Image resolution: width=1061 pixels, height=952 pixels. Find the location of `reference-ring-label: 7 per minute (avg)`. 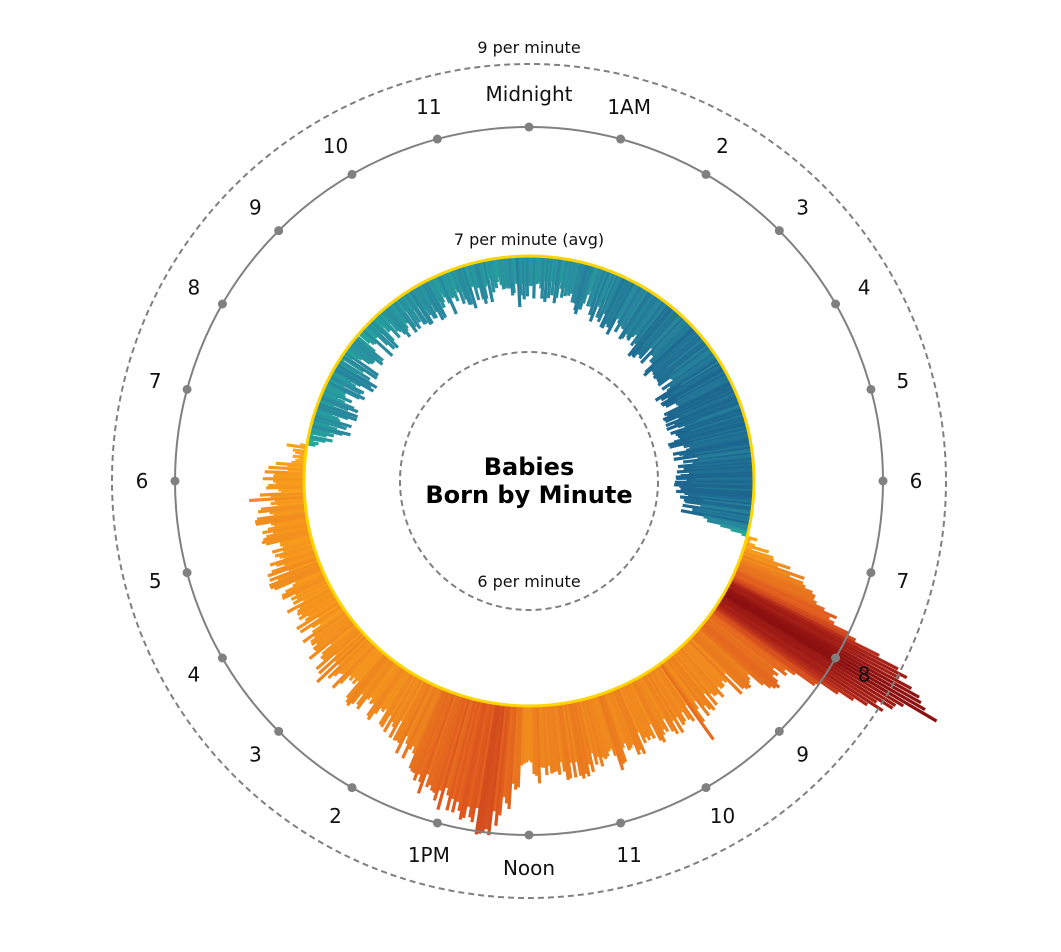

reference-ring-label: 7 per minute (avg) is located at coordinates (529, 239).